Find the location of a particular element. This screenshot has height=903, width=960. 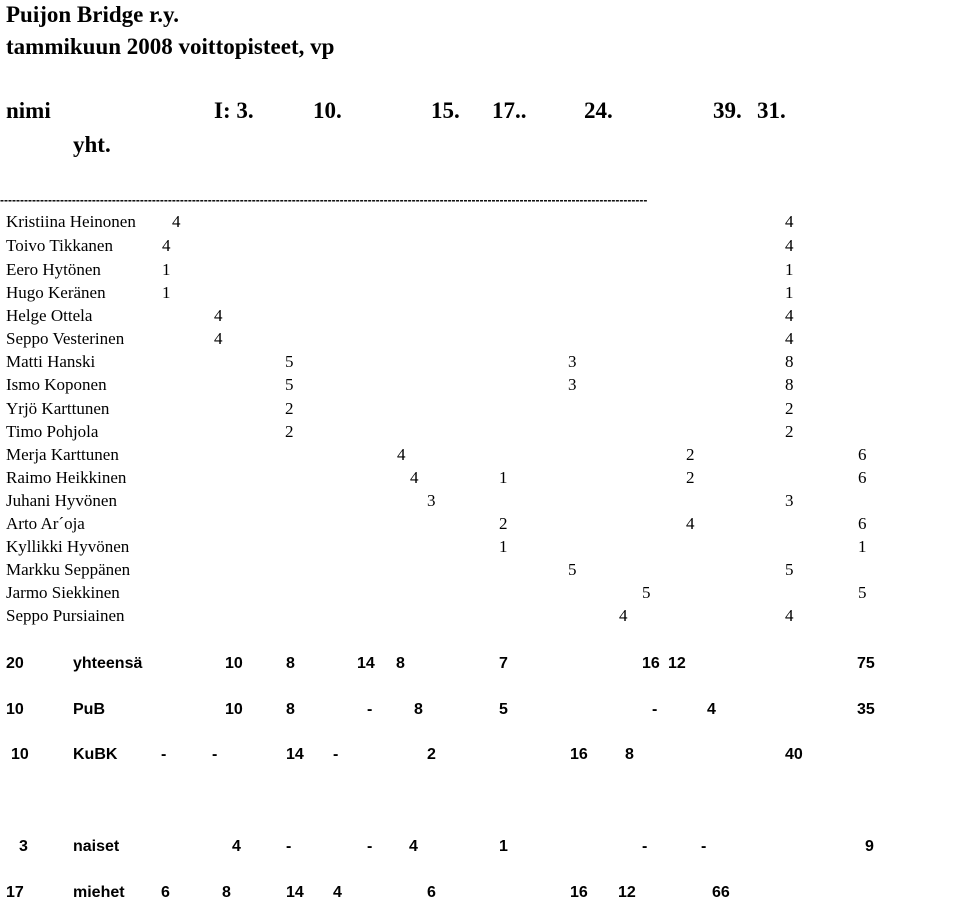

header-col: 31. is located at coordinates (771, 110).